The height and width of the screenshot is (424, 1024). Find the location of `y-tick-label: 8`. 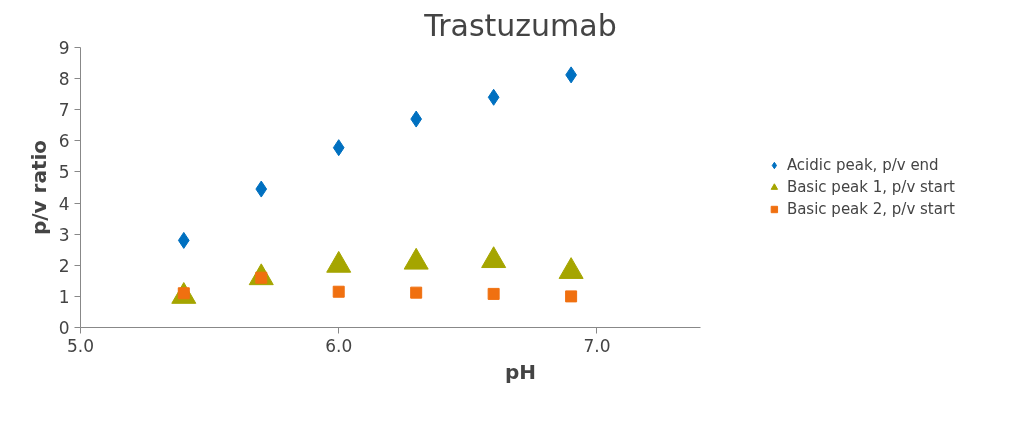

y-tick-label: 8 is located at coordinates (64, 79).